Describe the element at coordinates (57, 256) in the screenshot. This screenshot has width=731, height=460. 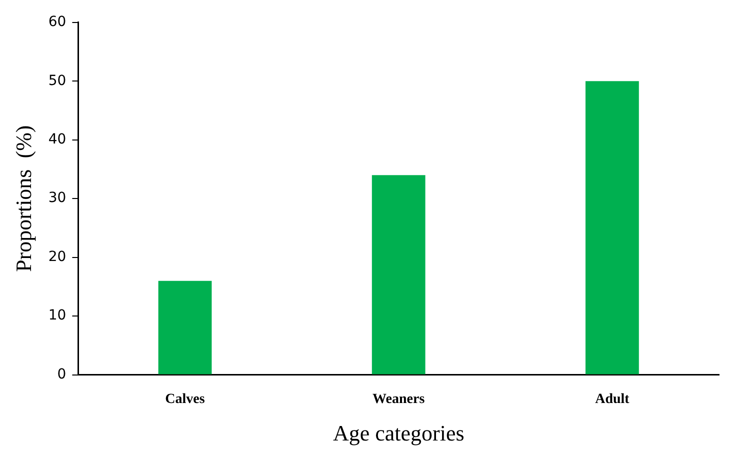
I see `y-tick-label: 20` at that location.